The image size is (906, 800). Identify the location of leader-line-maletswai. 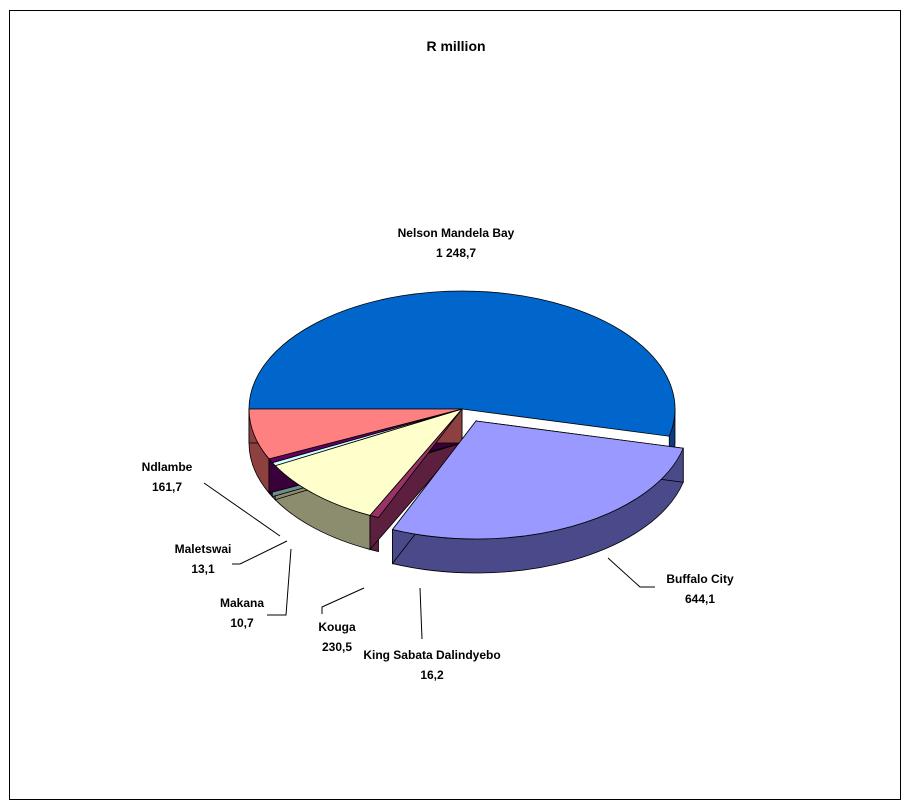
(260, 552).